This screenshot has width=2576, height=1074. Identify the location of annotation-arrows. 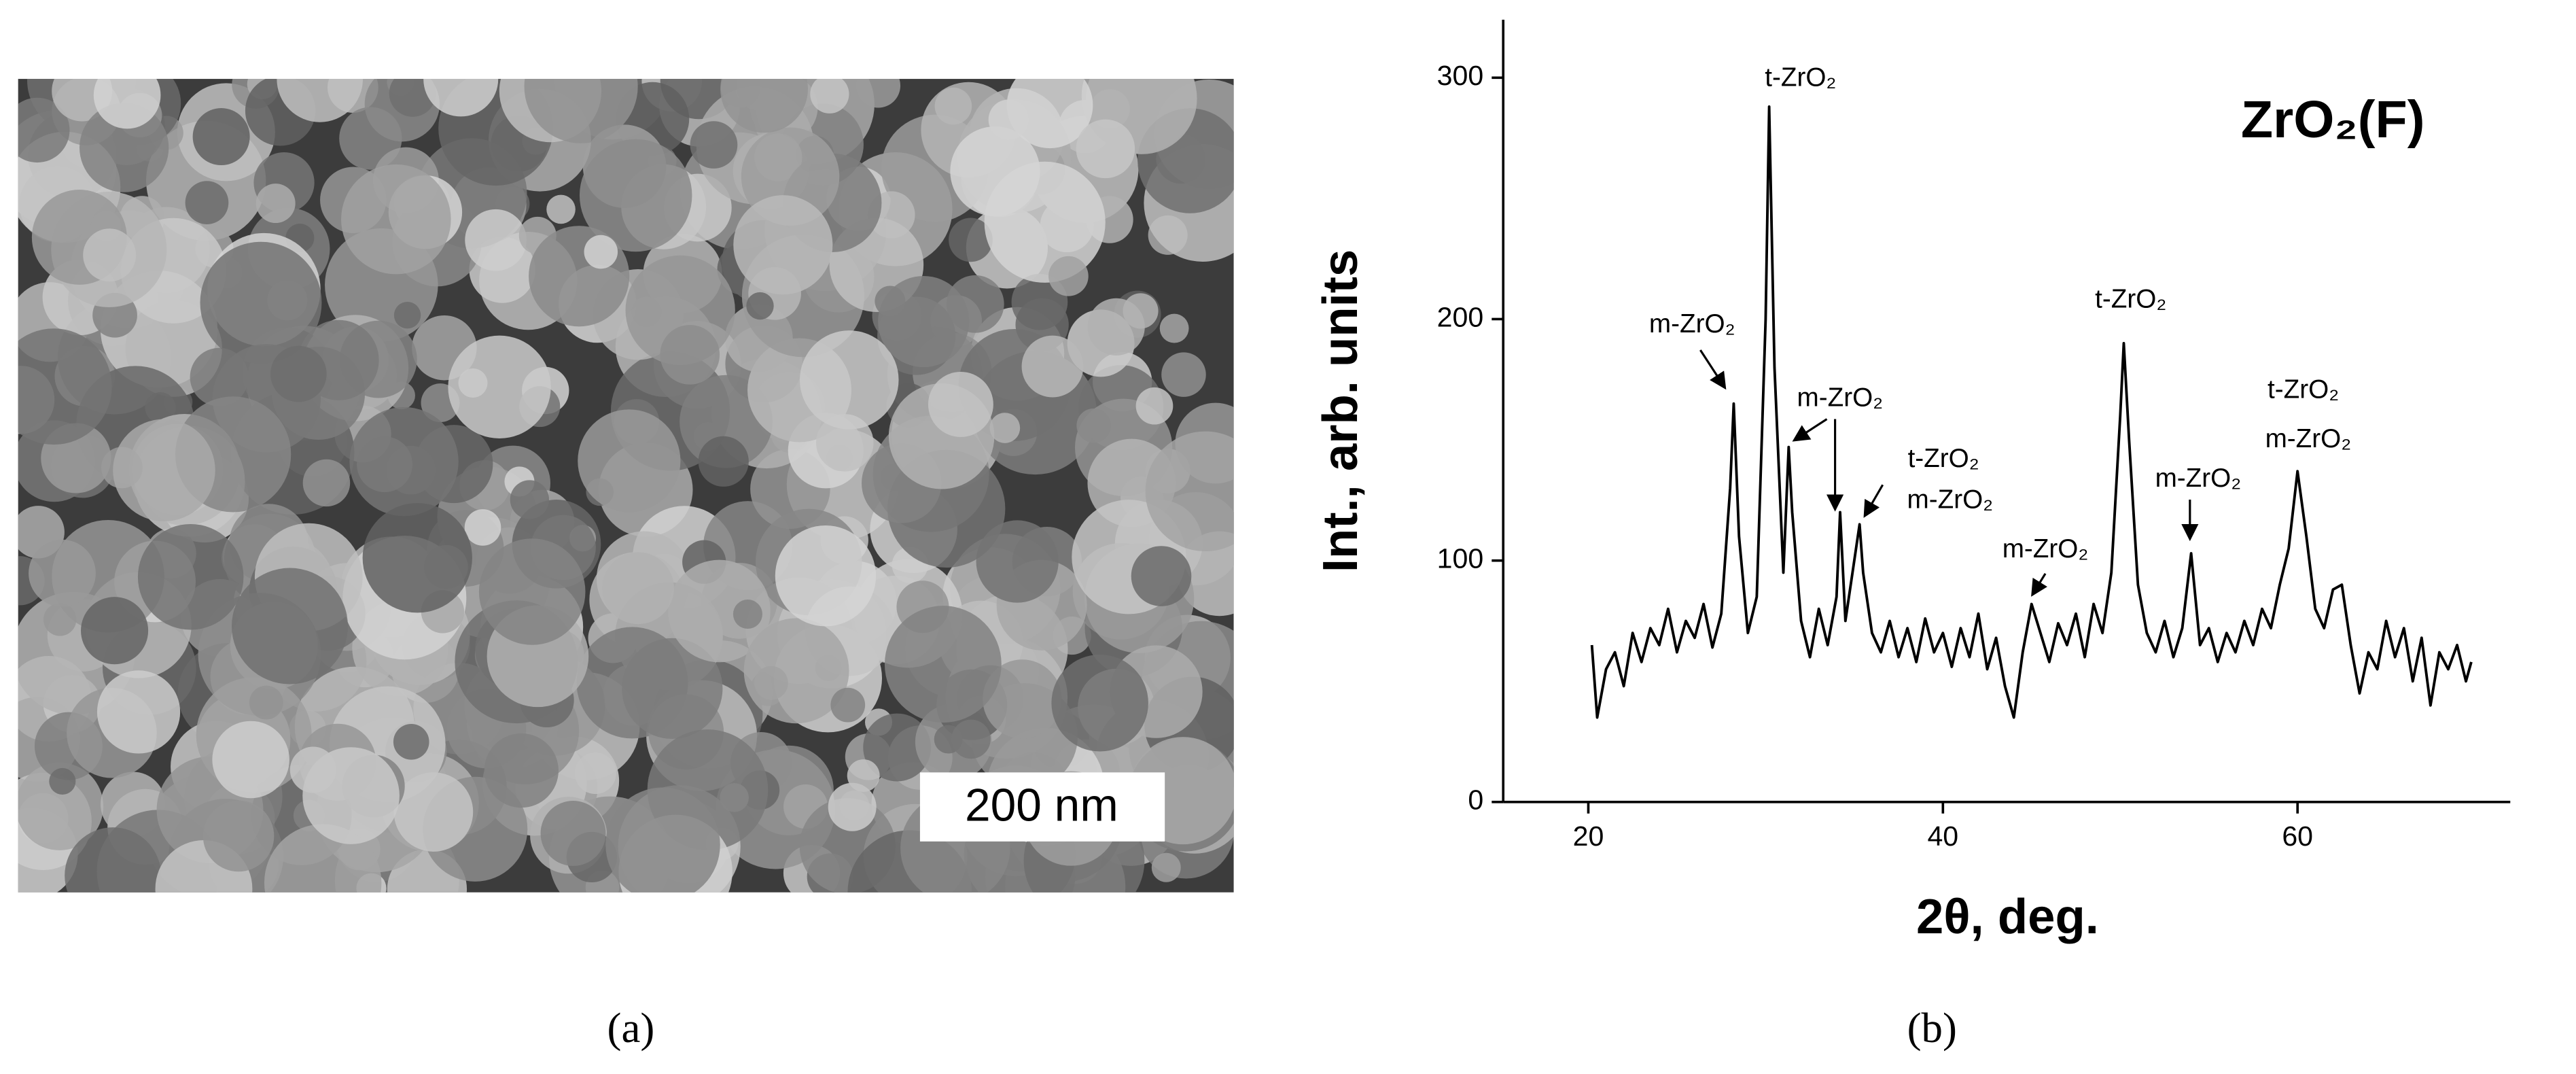
(1949, 473).